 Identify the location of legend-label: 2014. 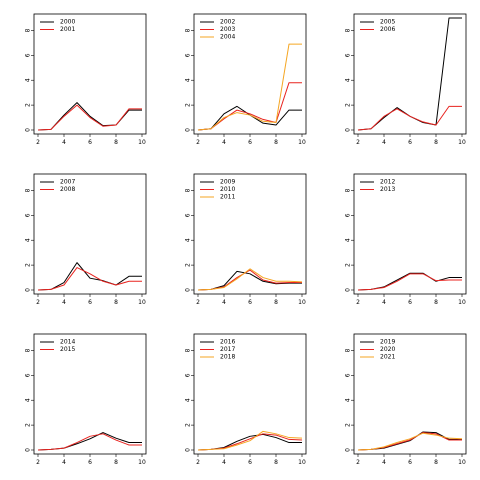
(67, 342).